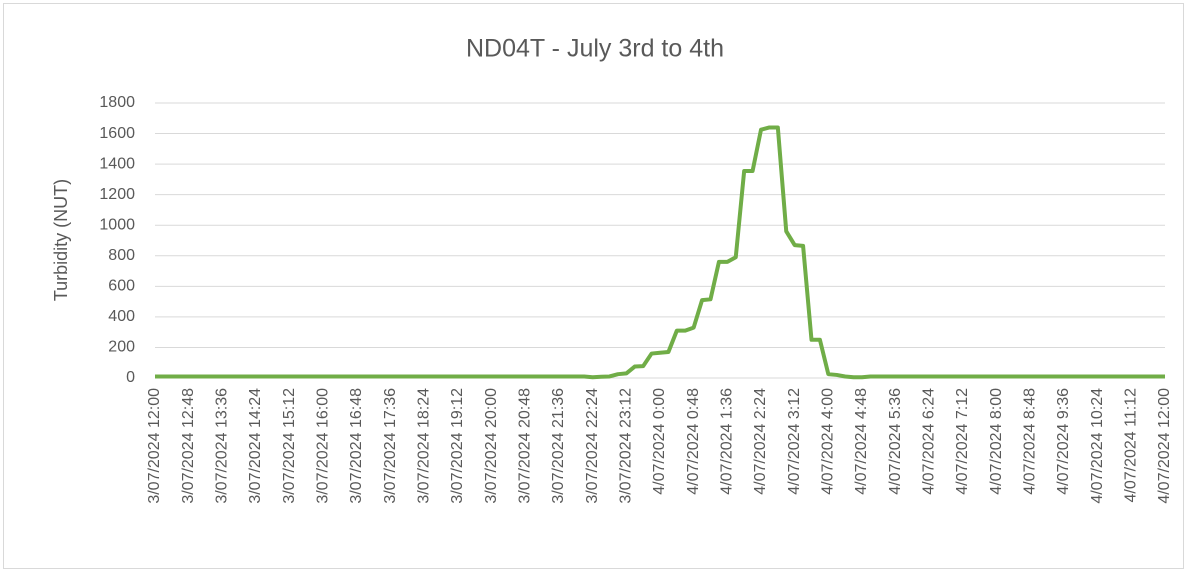  Describe the element at coordinates (117, 102) in the screenshot. I see `y-tick-label: 1800` at that location.